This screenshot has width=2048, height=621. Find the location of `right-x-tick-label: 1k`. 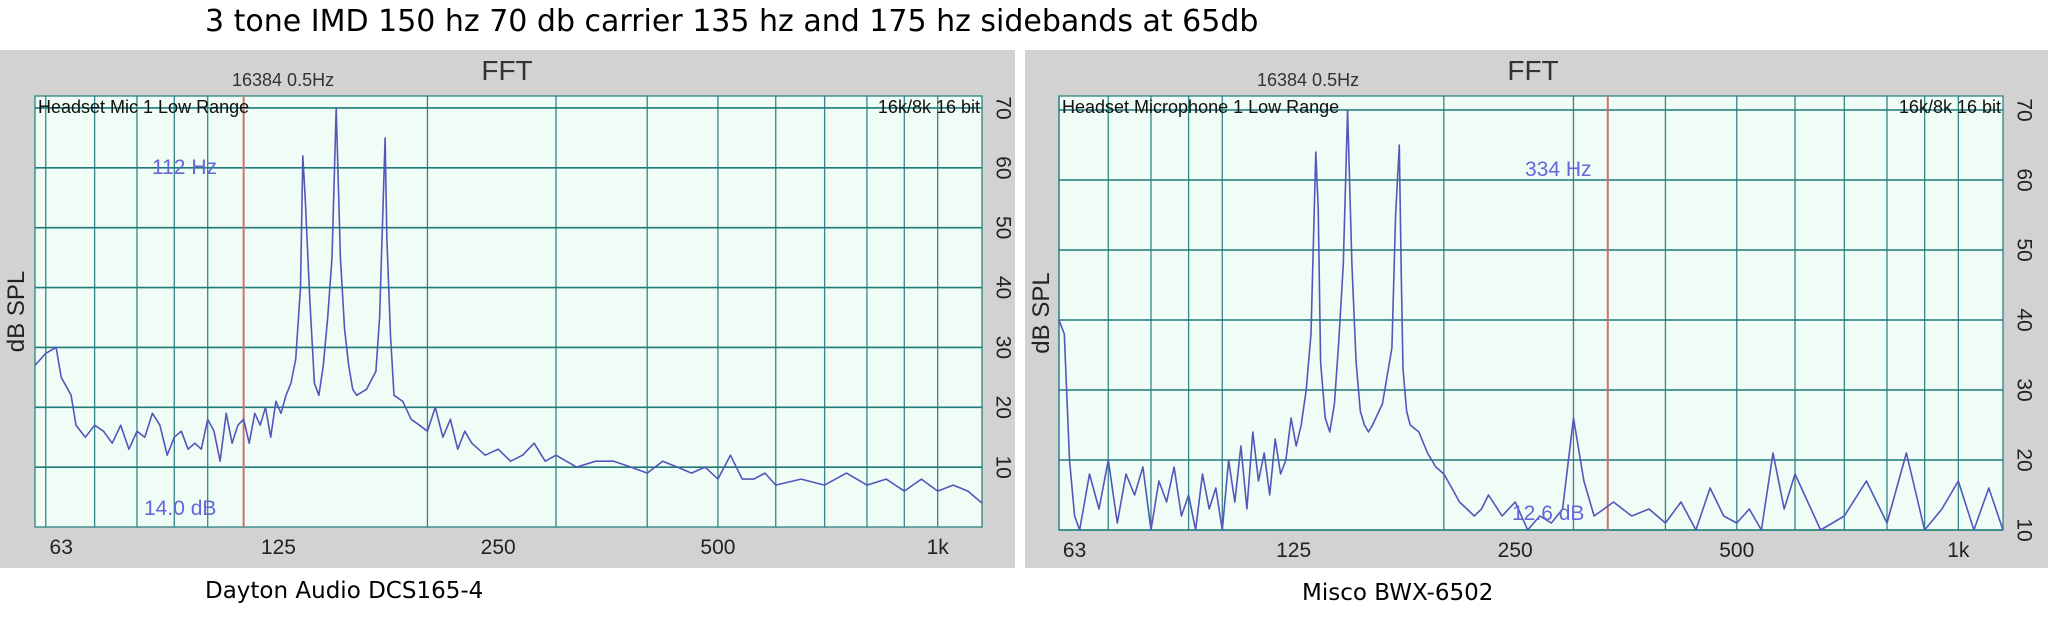

right-x-tick-label: 1k is located at coordinates (1958, 550).